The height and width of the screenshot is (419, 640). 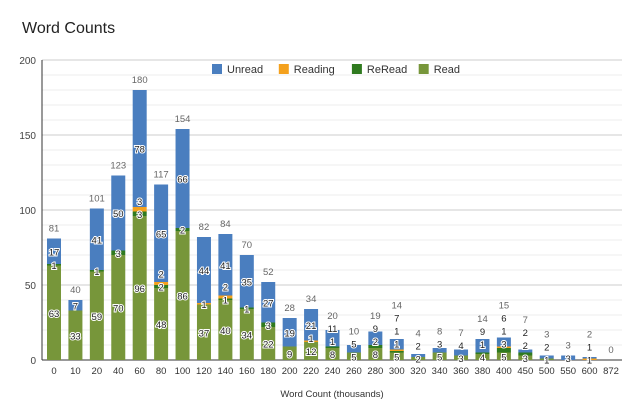 What do you see at coordinates (75, 371) in the screenshot?
I see `x-tick-label: 10` at bounding box center [75, 371].